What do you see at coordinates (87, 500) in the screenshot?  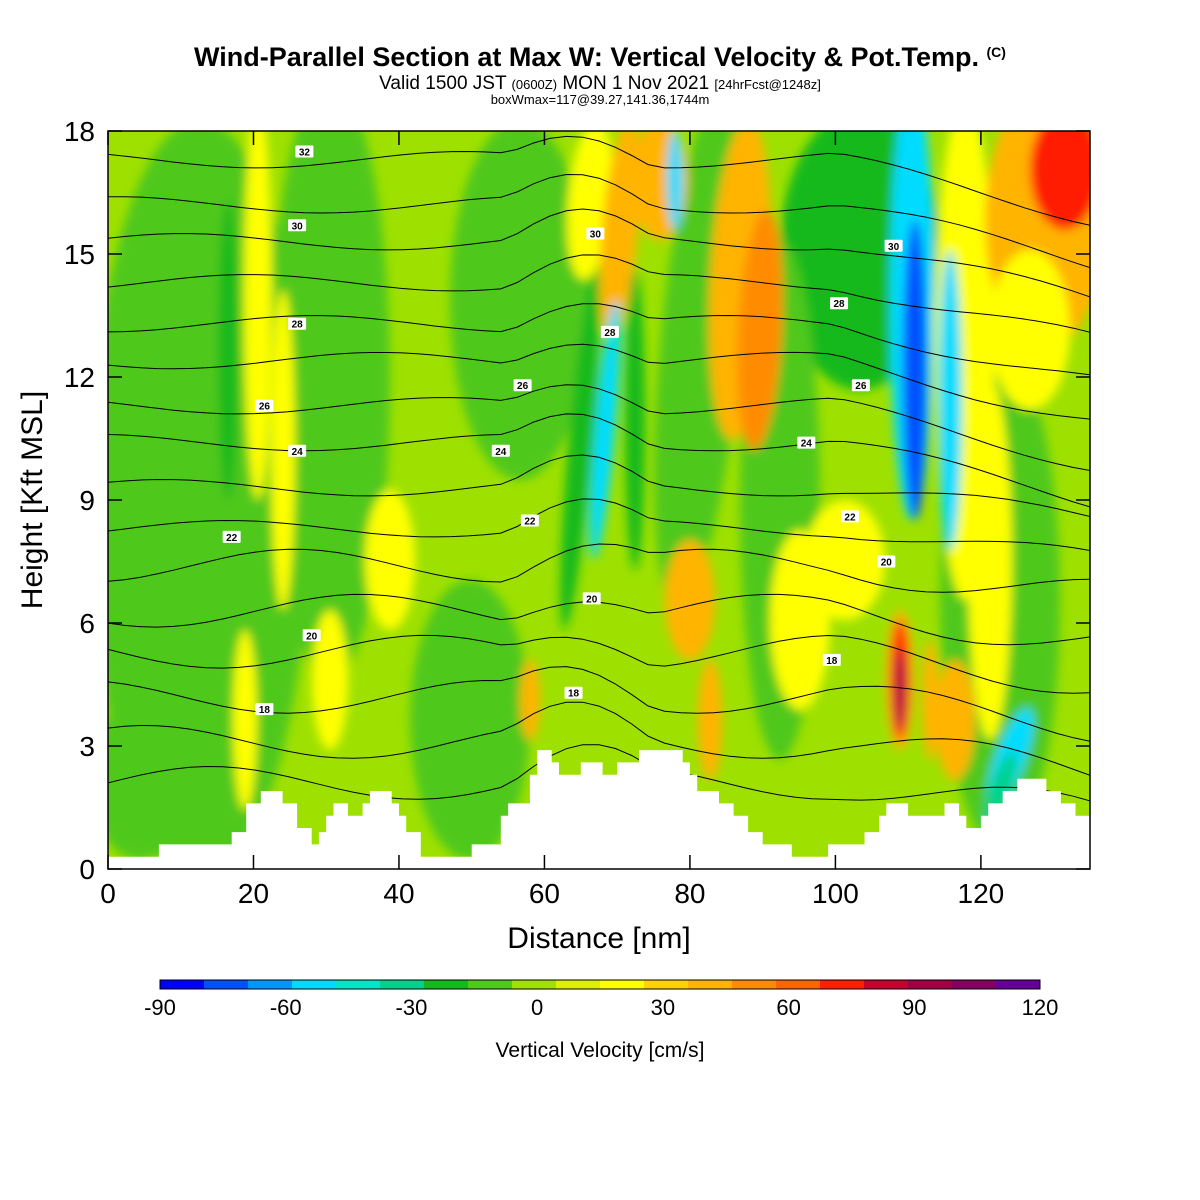 I see `y-tick-label: 9` at bounding box center [87, 500].